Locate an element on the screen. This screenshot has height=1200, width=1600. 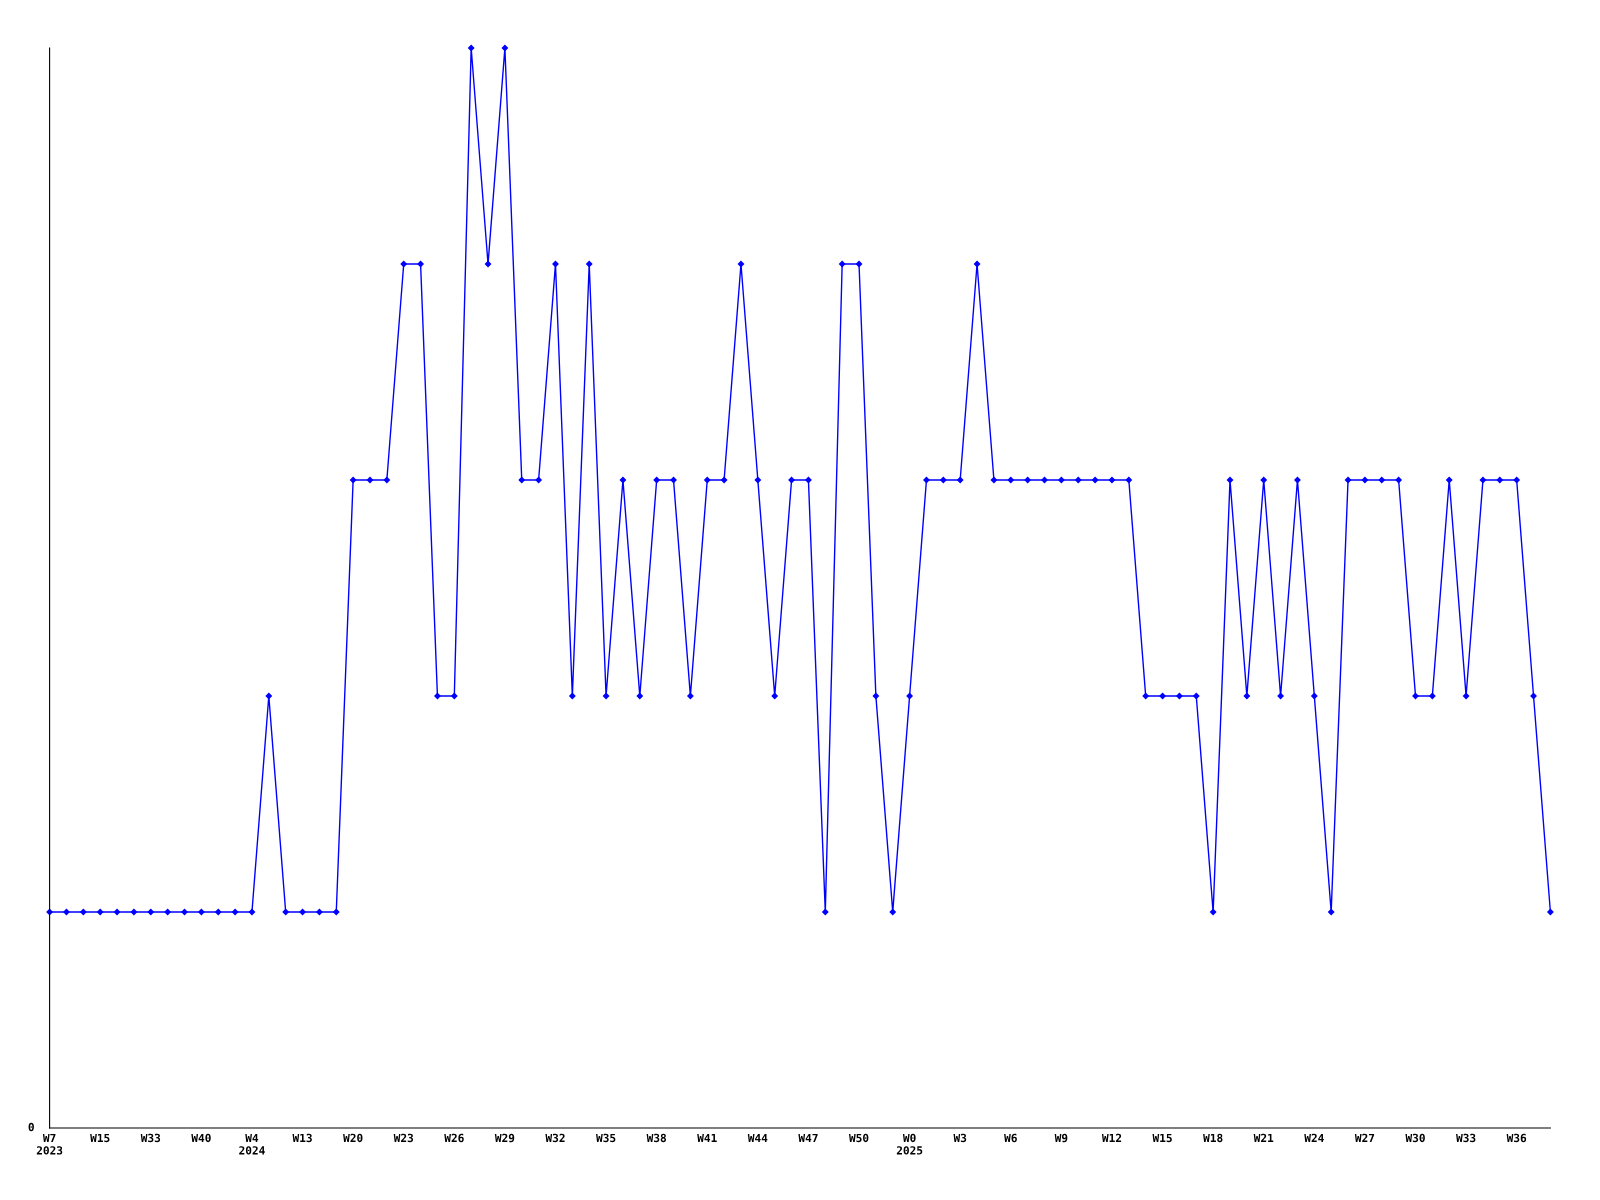
x-tick-label: W24 is located at coordinates (1314, 1137).